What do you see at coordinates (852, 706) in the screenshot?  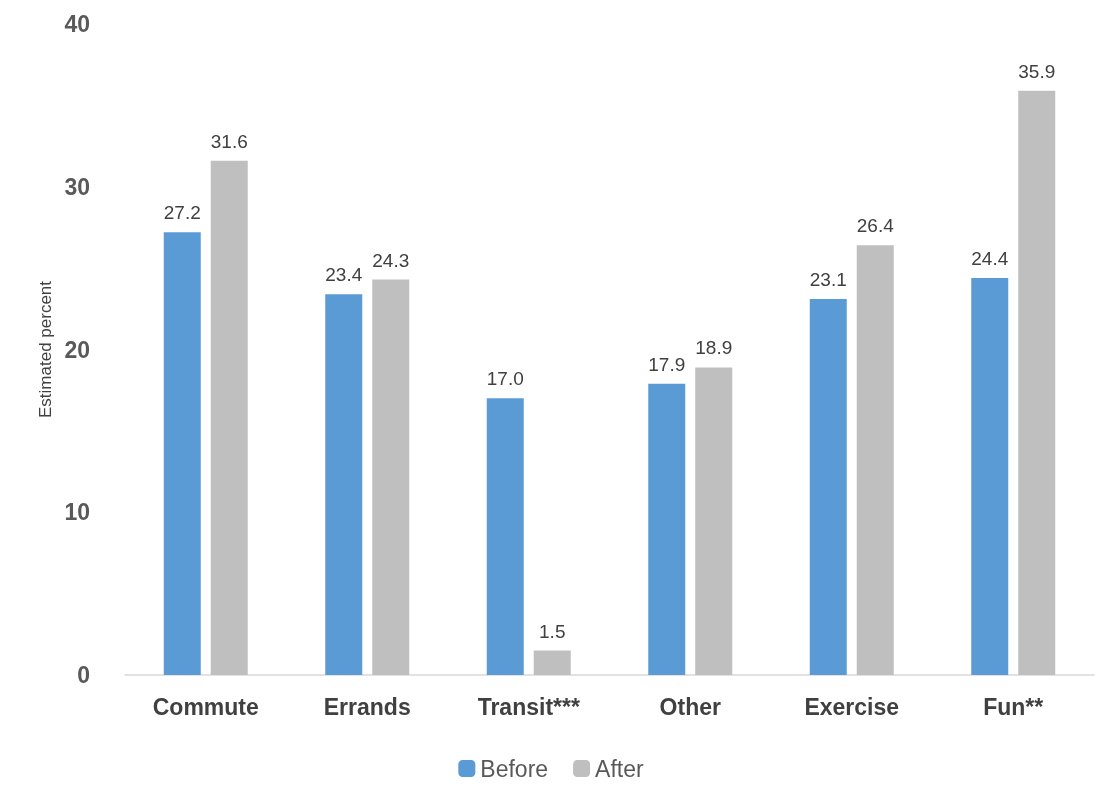 I see `x-tick-label: Exercise` at bounding box center [852, 706].